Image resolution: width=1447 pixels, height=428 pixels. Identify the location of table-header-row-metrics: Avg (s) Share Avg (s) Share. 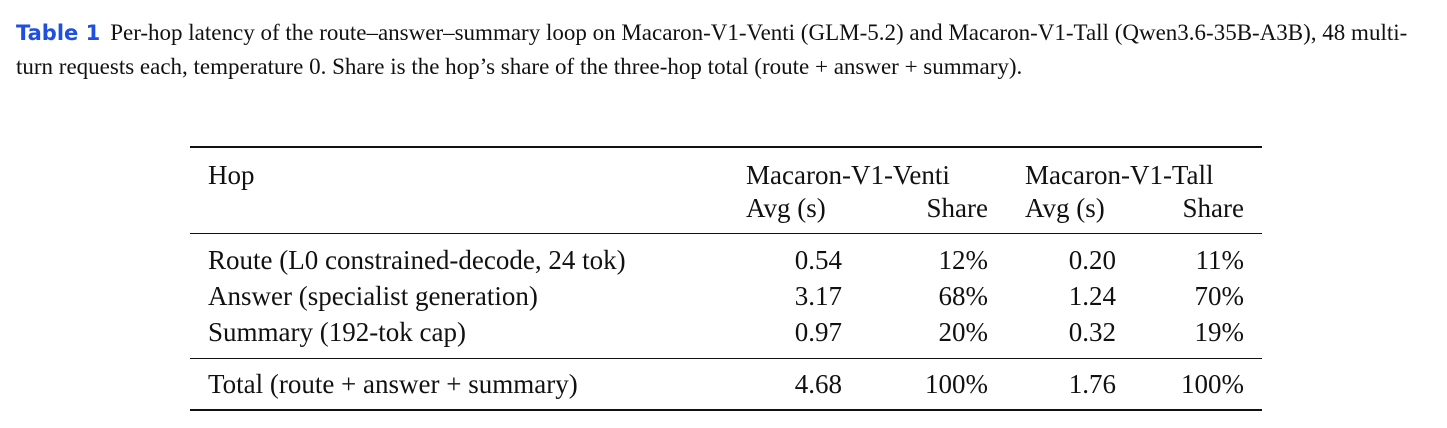
(726, 212).